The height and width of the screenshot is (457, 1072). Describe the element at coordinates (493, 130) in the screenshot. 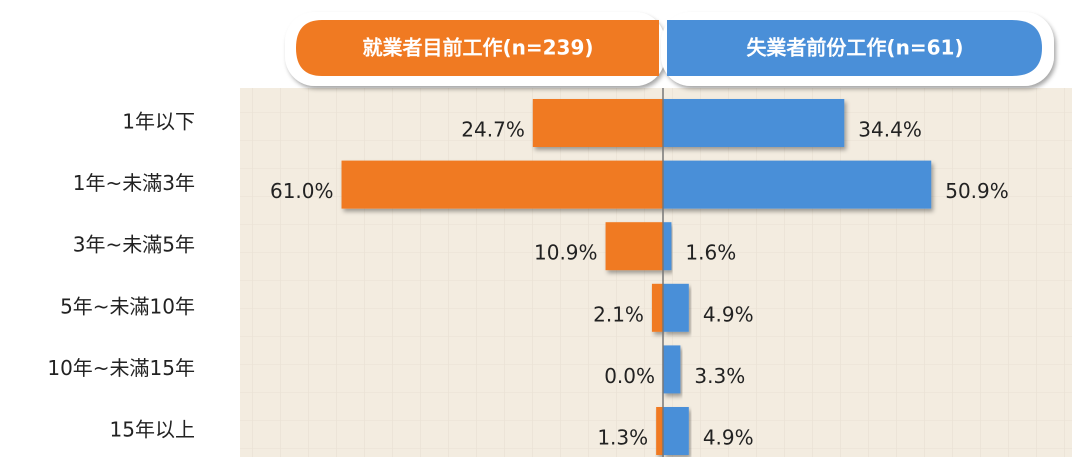

I see `value-label: 24.7%` at that location.